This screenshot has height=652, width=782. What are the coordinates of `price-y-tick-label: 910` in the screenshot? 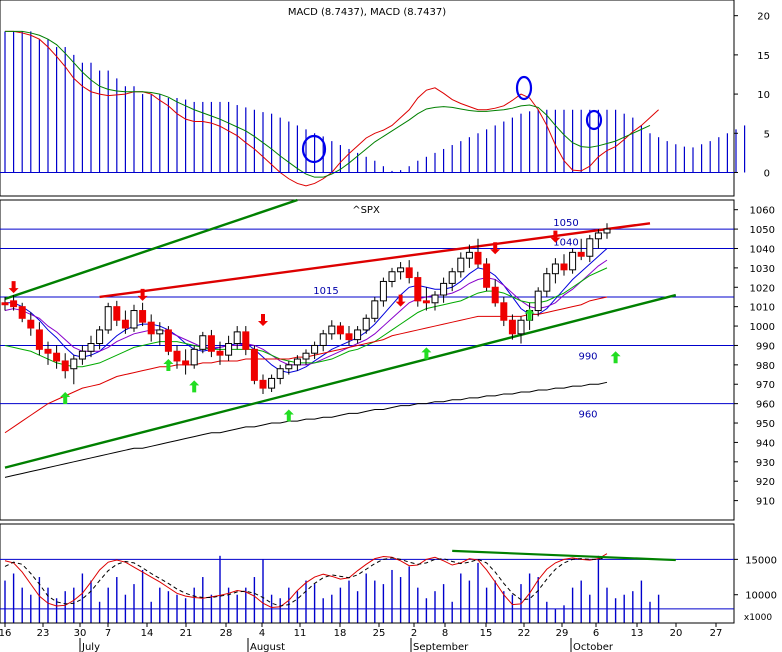 It's located at (765, 502).